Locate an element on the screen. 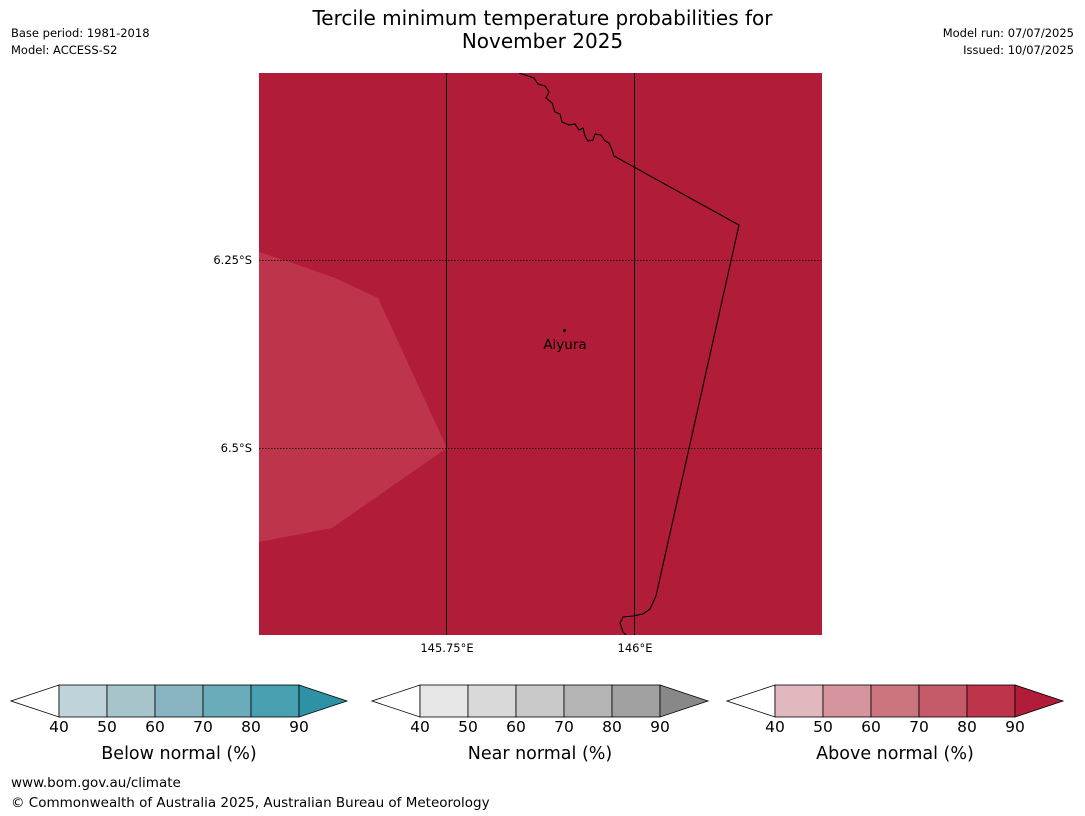  city-marker-dot is located at coordinates (564, 330).